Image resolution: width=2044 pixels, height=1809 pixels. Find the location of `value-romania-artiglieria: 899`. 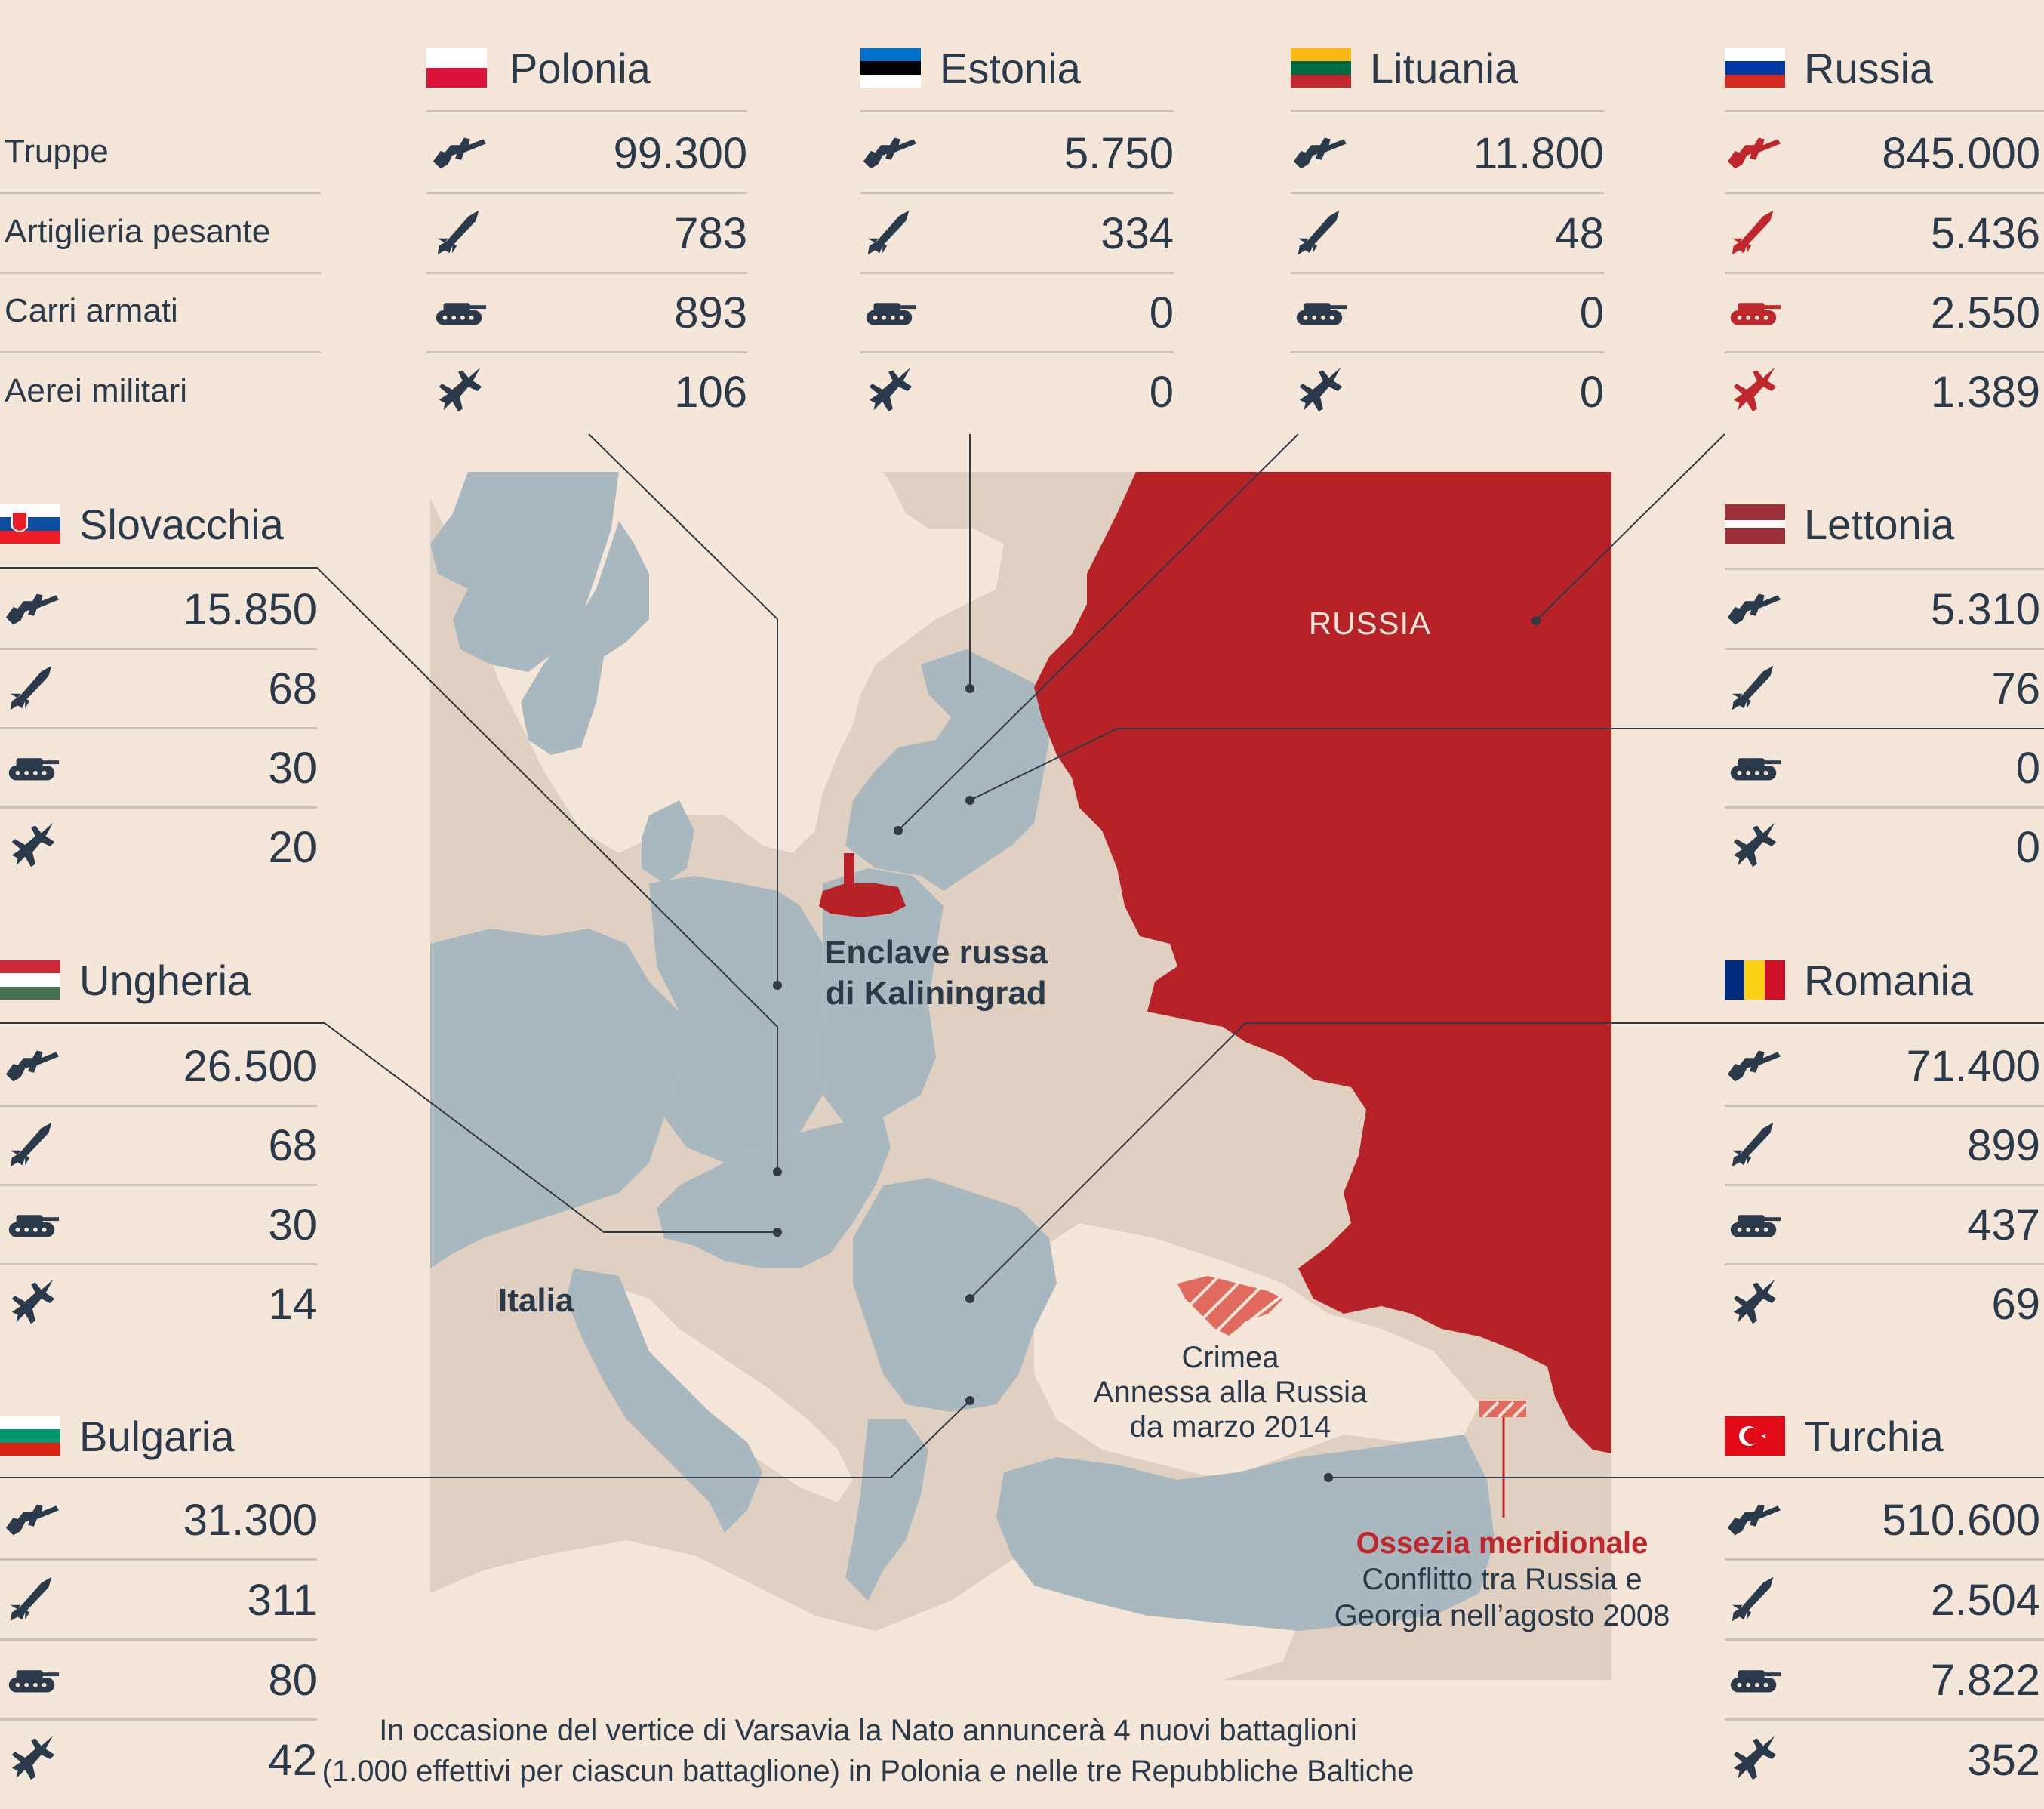

value-romania-artiglieria: 899 is located at coordinates (2003, 1145).